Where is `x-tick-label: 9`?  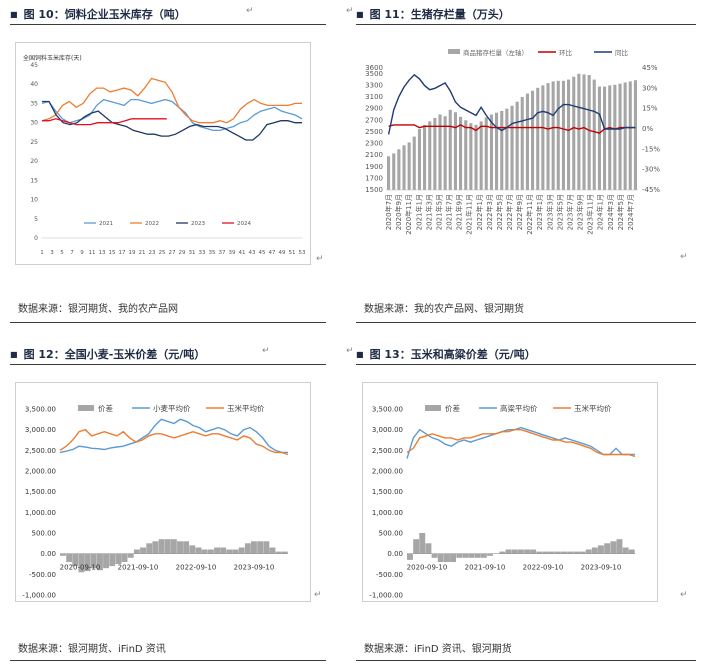 x-tick-label: 9 is located at coordinates (82, 253).